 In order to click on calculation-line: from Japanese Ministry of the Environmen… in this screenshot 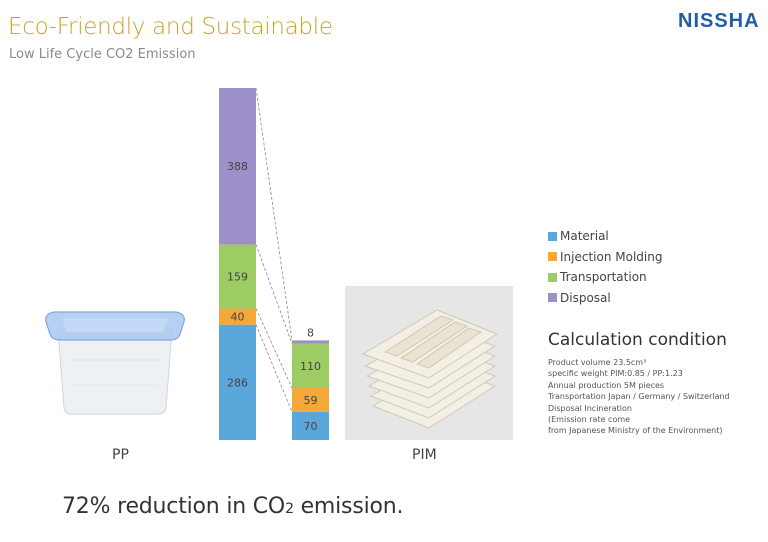, I will do `click(635, 431)`.